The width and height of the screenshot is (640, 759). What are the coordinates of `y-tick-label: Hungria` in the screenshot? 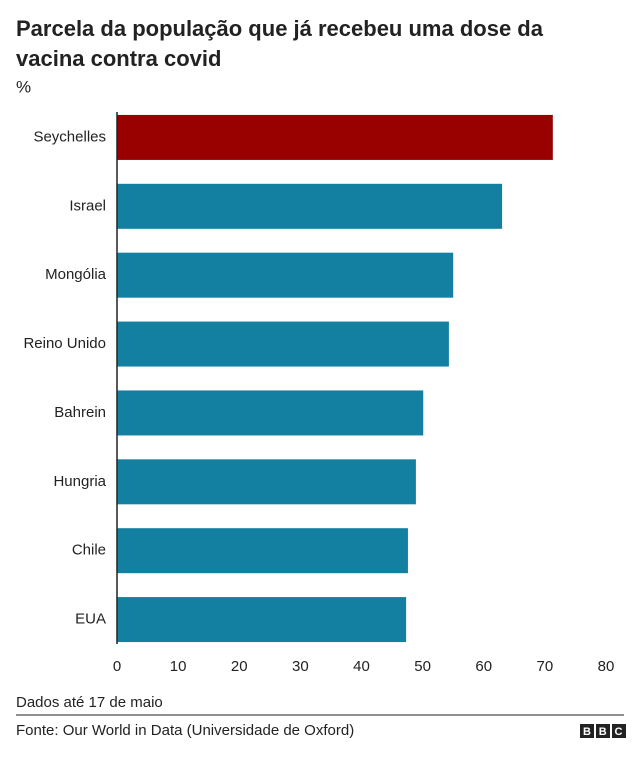 It's located at (79, 481).